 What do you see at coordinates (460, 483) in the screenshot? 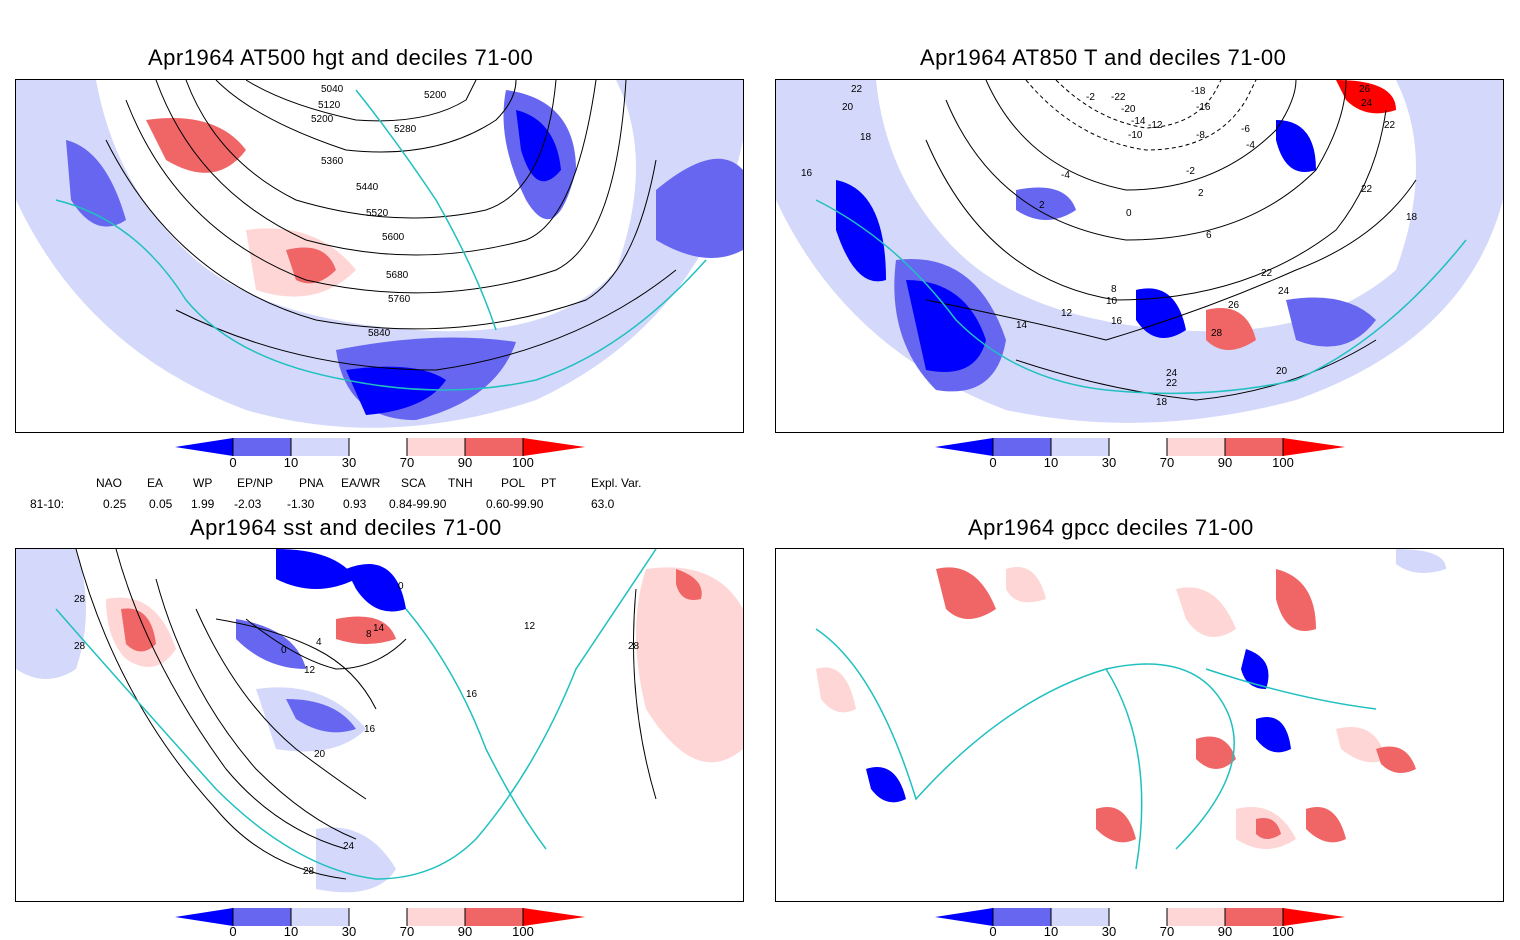
I see `index-header-tnh: TNH` at bounding box center [460, 483].